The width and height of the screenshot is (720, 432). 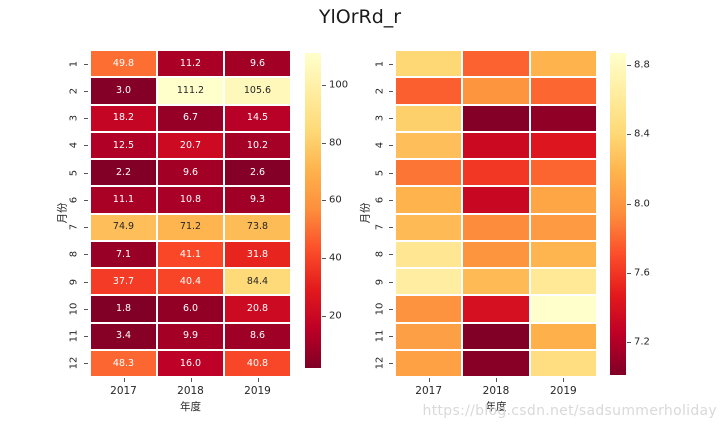 I want to click on colorbar-tick-label: 7.2, so click(x=642, y=342).